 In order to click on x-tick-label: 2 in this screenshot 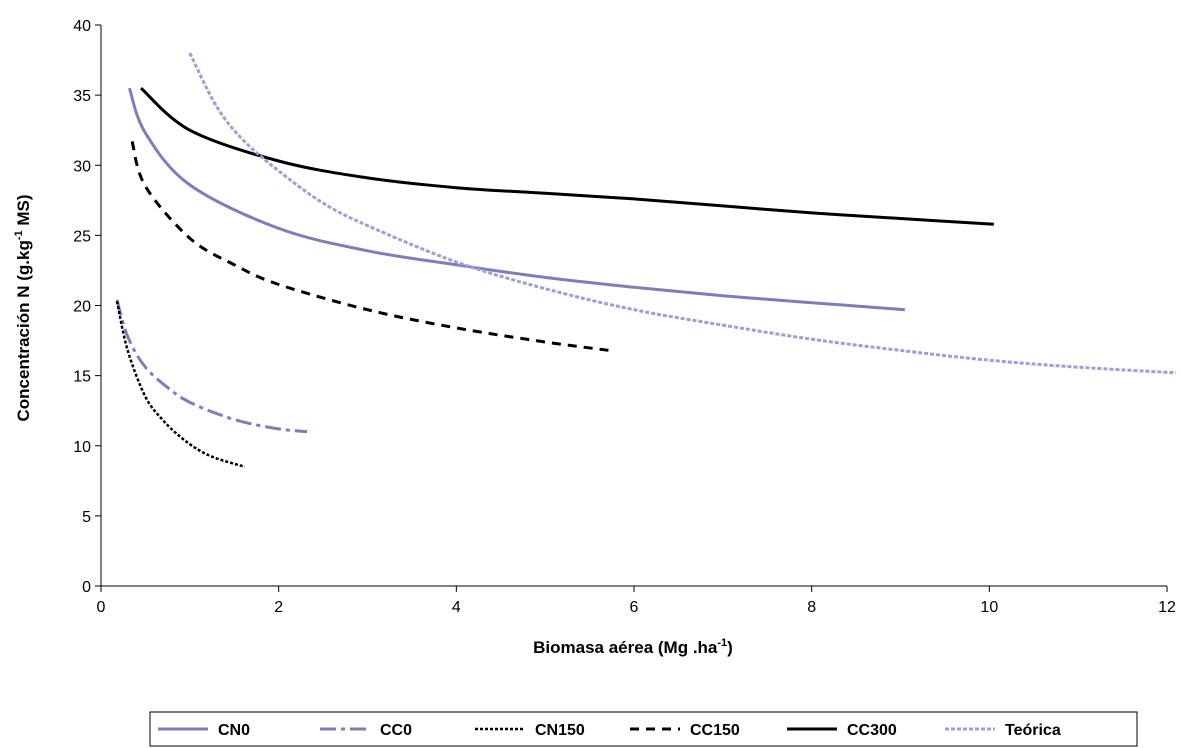, I will do `click(278, 607)`.